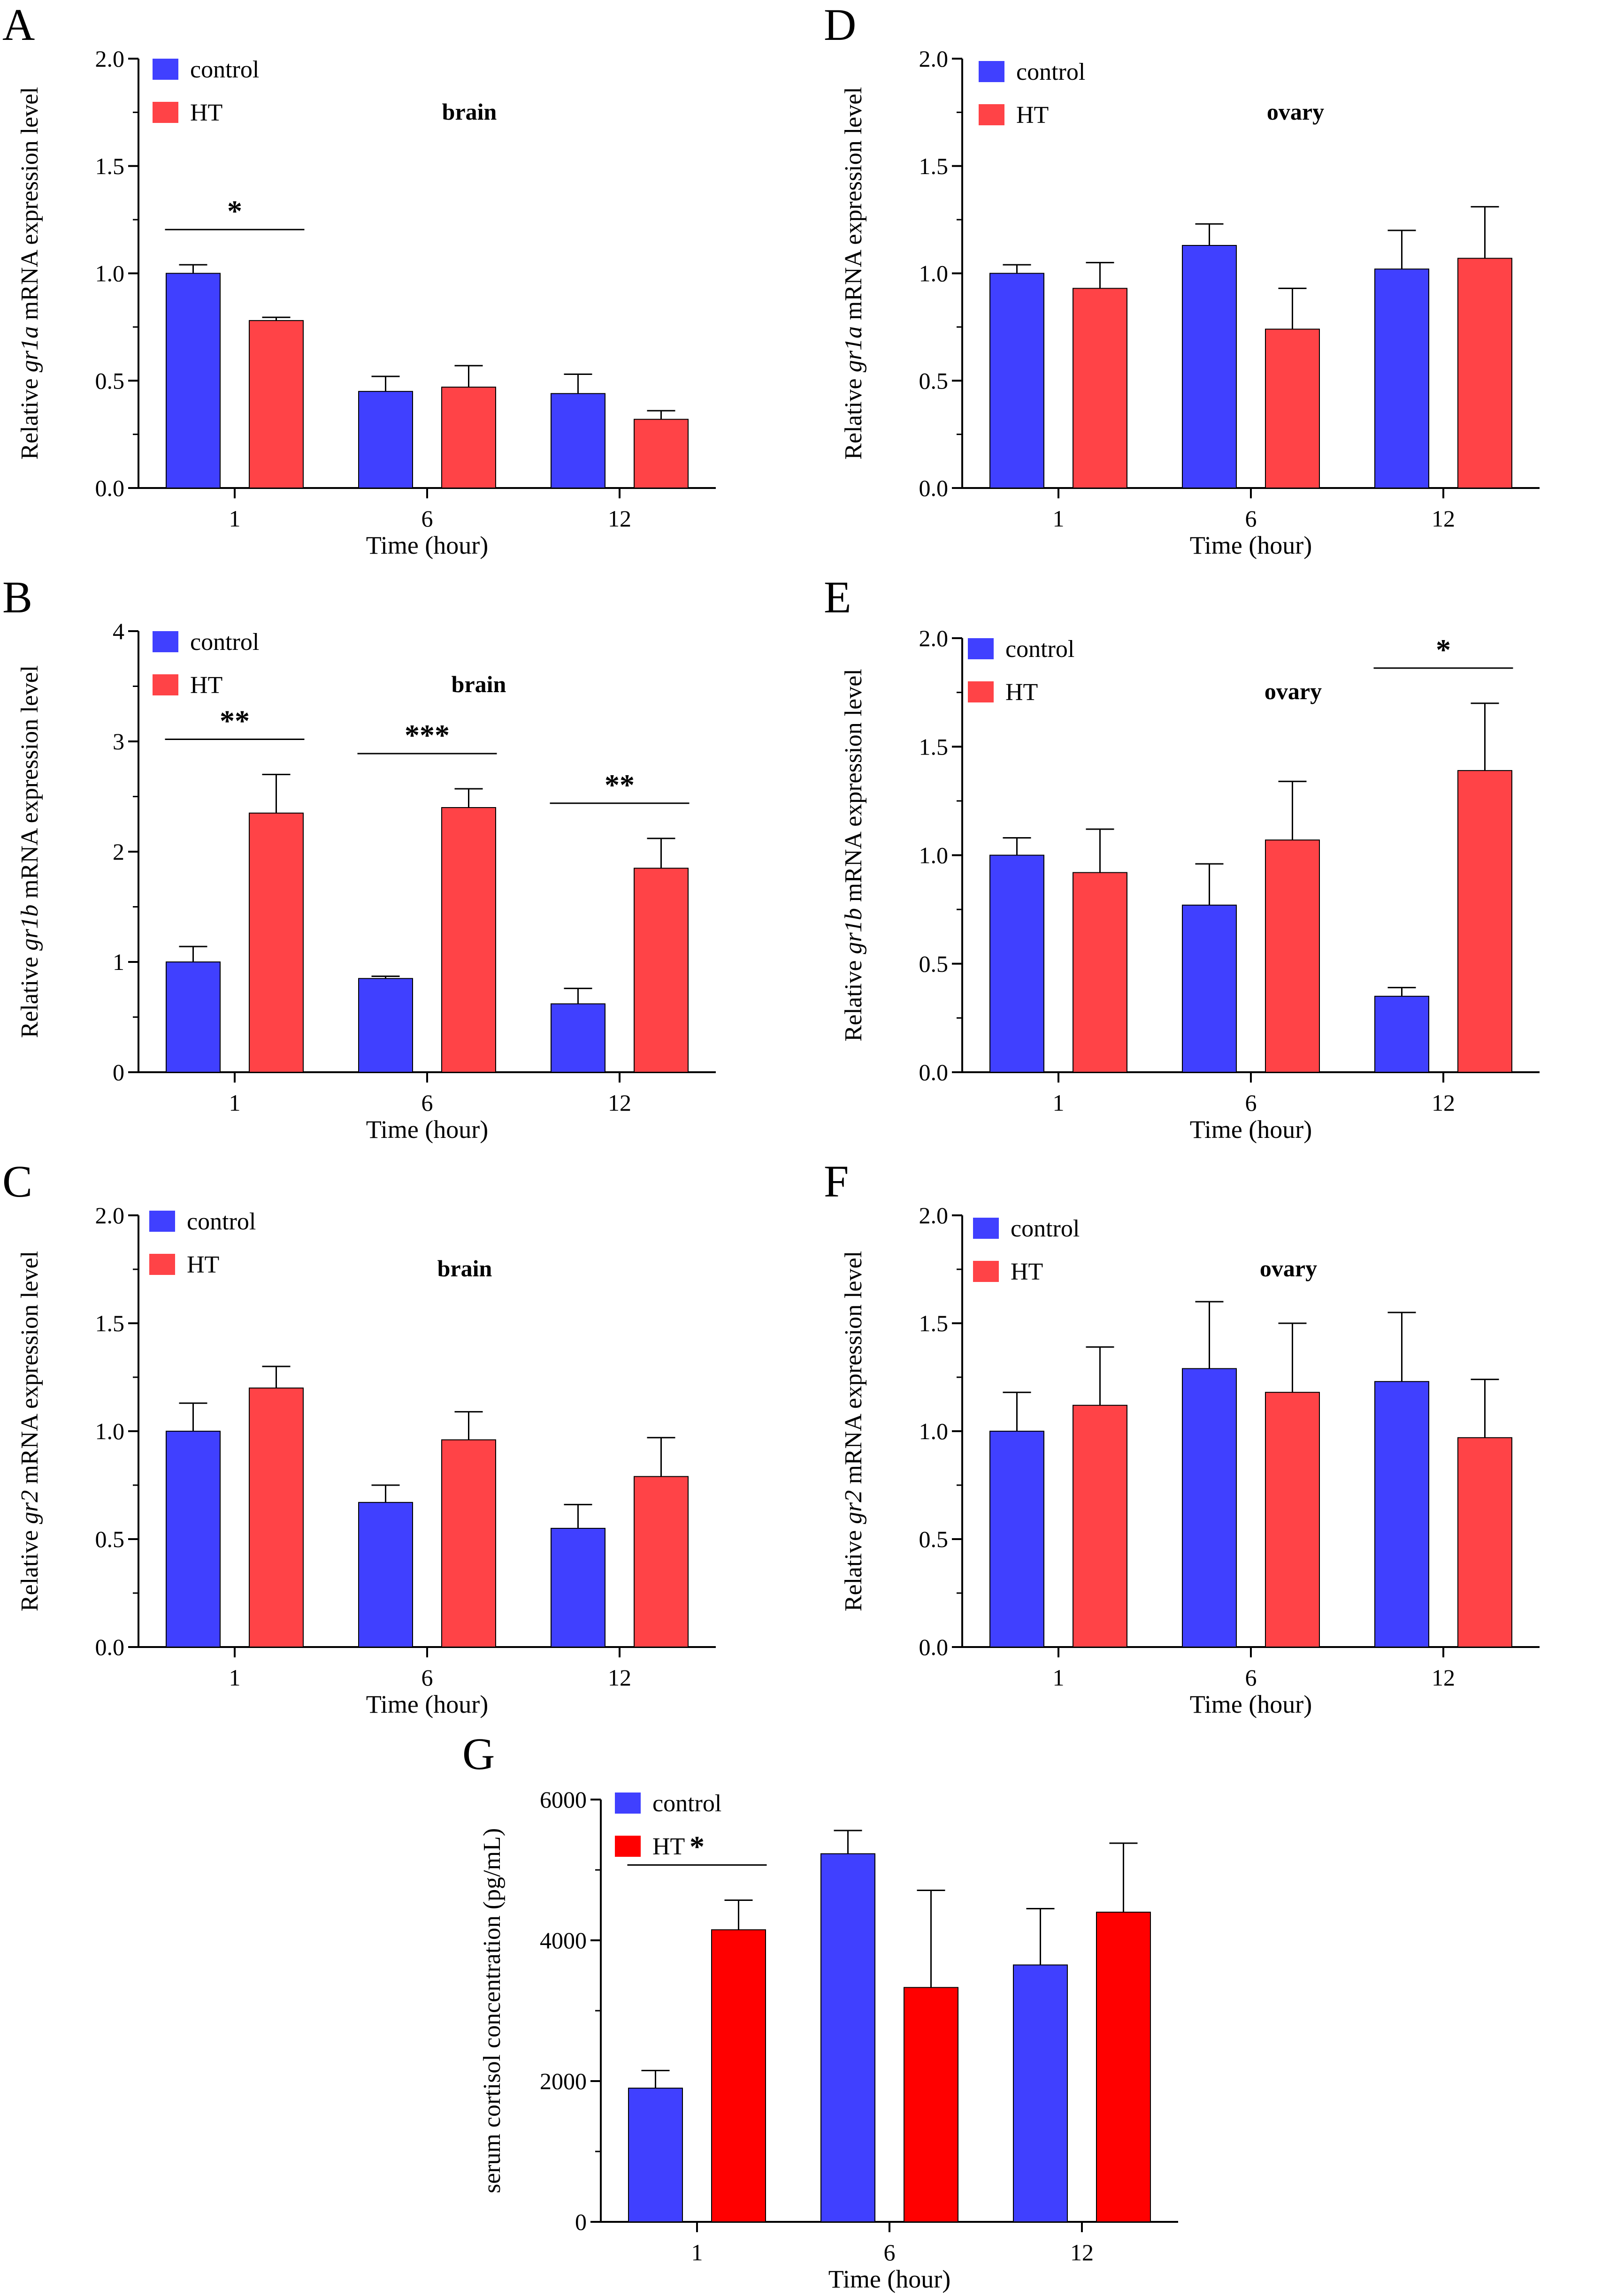  What do you see at coordinates (118, 852) in the screenshot?
I see `y-tick-label: 2` at bounding box center [118, 852].